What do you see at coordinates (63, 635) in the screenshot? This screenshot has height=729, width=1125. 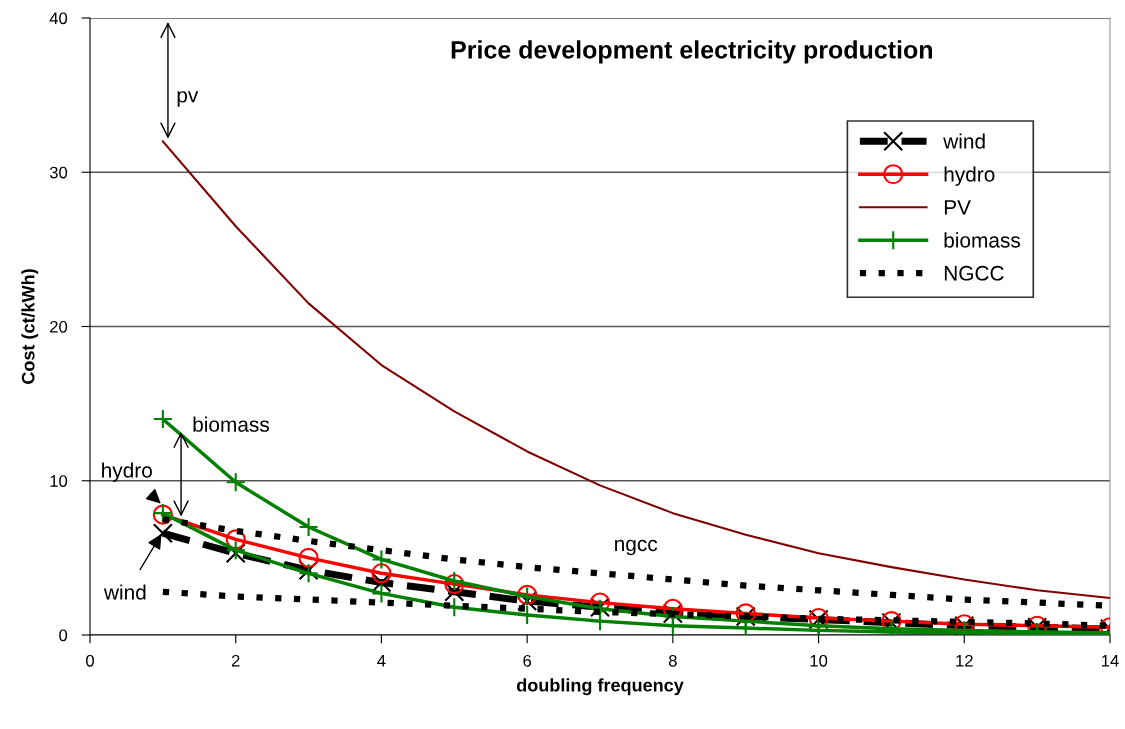 I see `y-tick-label: 0` at bounding box center [63, 635].